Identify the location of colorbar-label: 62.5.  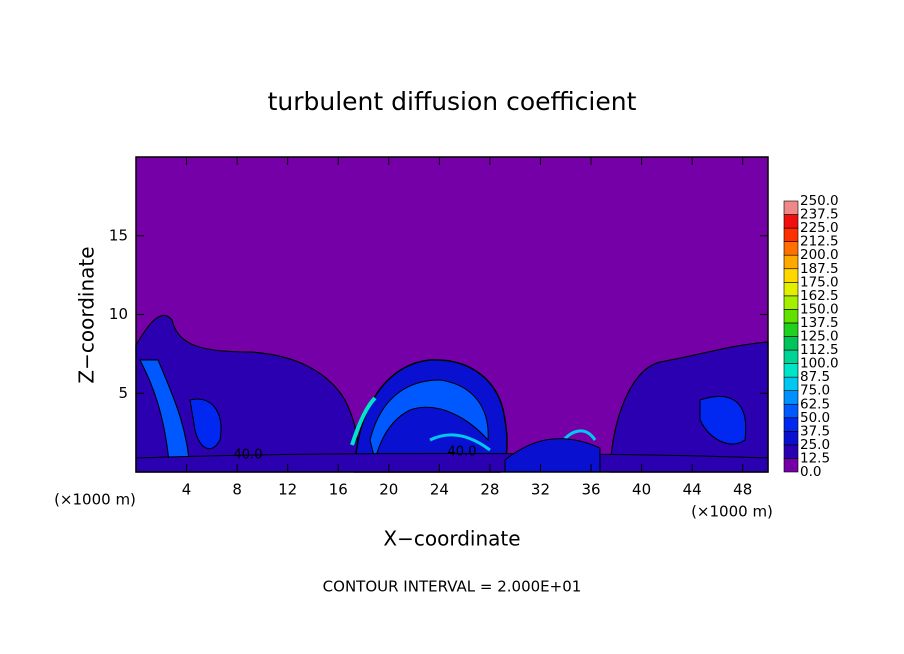
(815, 404).